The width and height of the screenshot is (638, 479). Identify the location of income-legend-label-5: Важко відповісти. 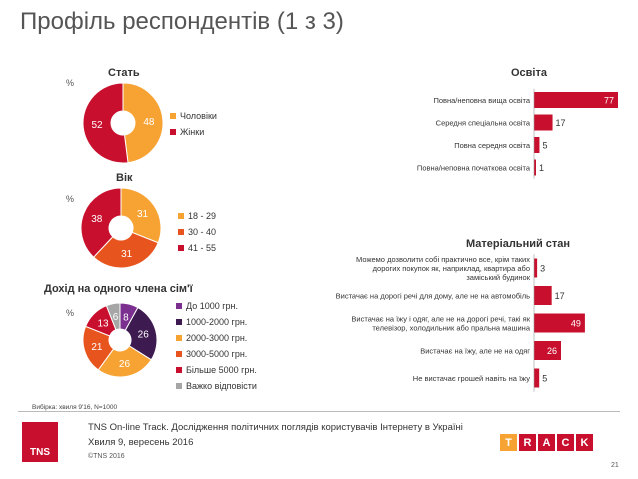
(221, 386).